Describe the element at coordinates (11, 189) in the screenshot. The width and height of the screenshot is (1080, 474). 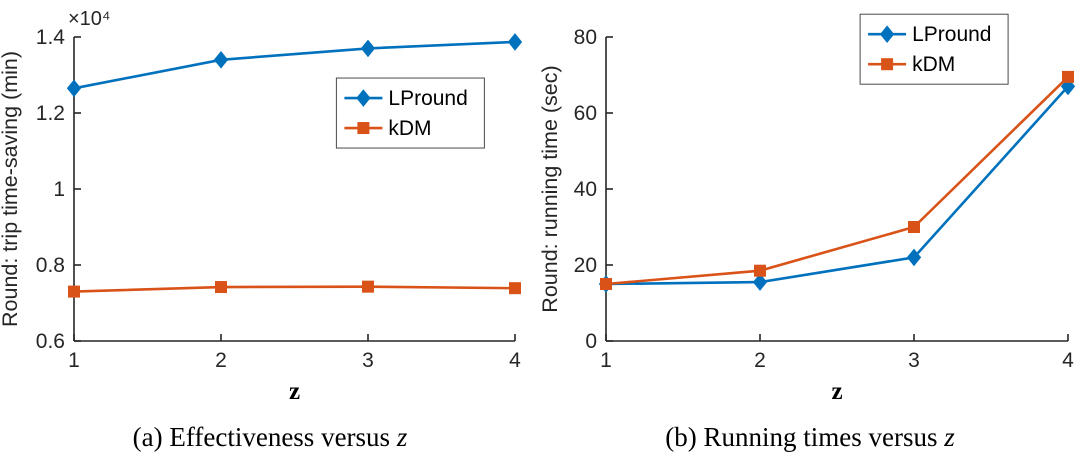
I see `y-axis-label: Round: trip time-saving (min)` at that location.